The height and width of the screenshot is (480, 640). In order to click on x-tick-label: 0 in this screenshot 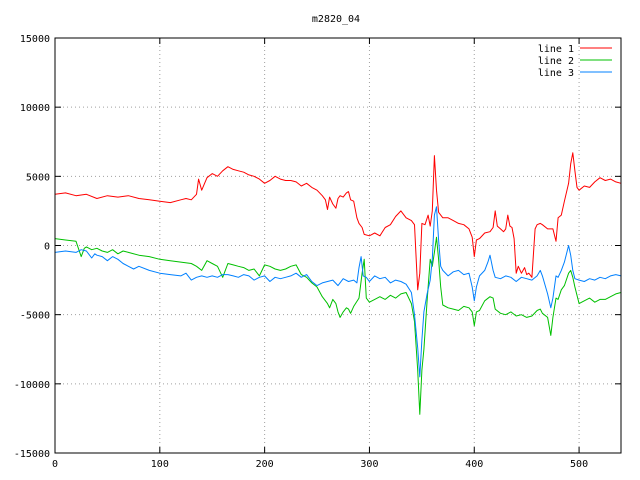, I will do `click(55, 464)`.